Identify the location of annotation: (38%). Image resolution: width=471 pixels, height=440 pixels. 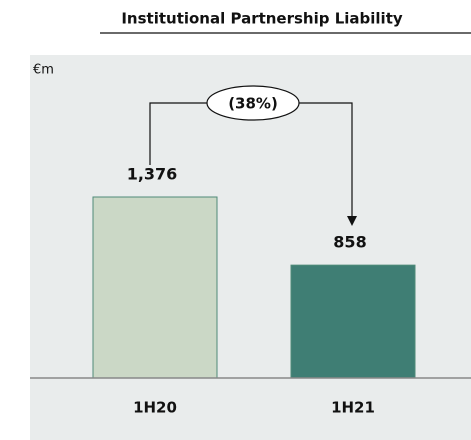
(253, 104).